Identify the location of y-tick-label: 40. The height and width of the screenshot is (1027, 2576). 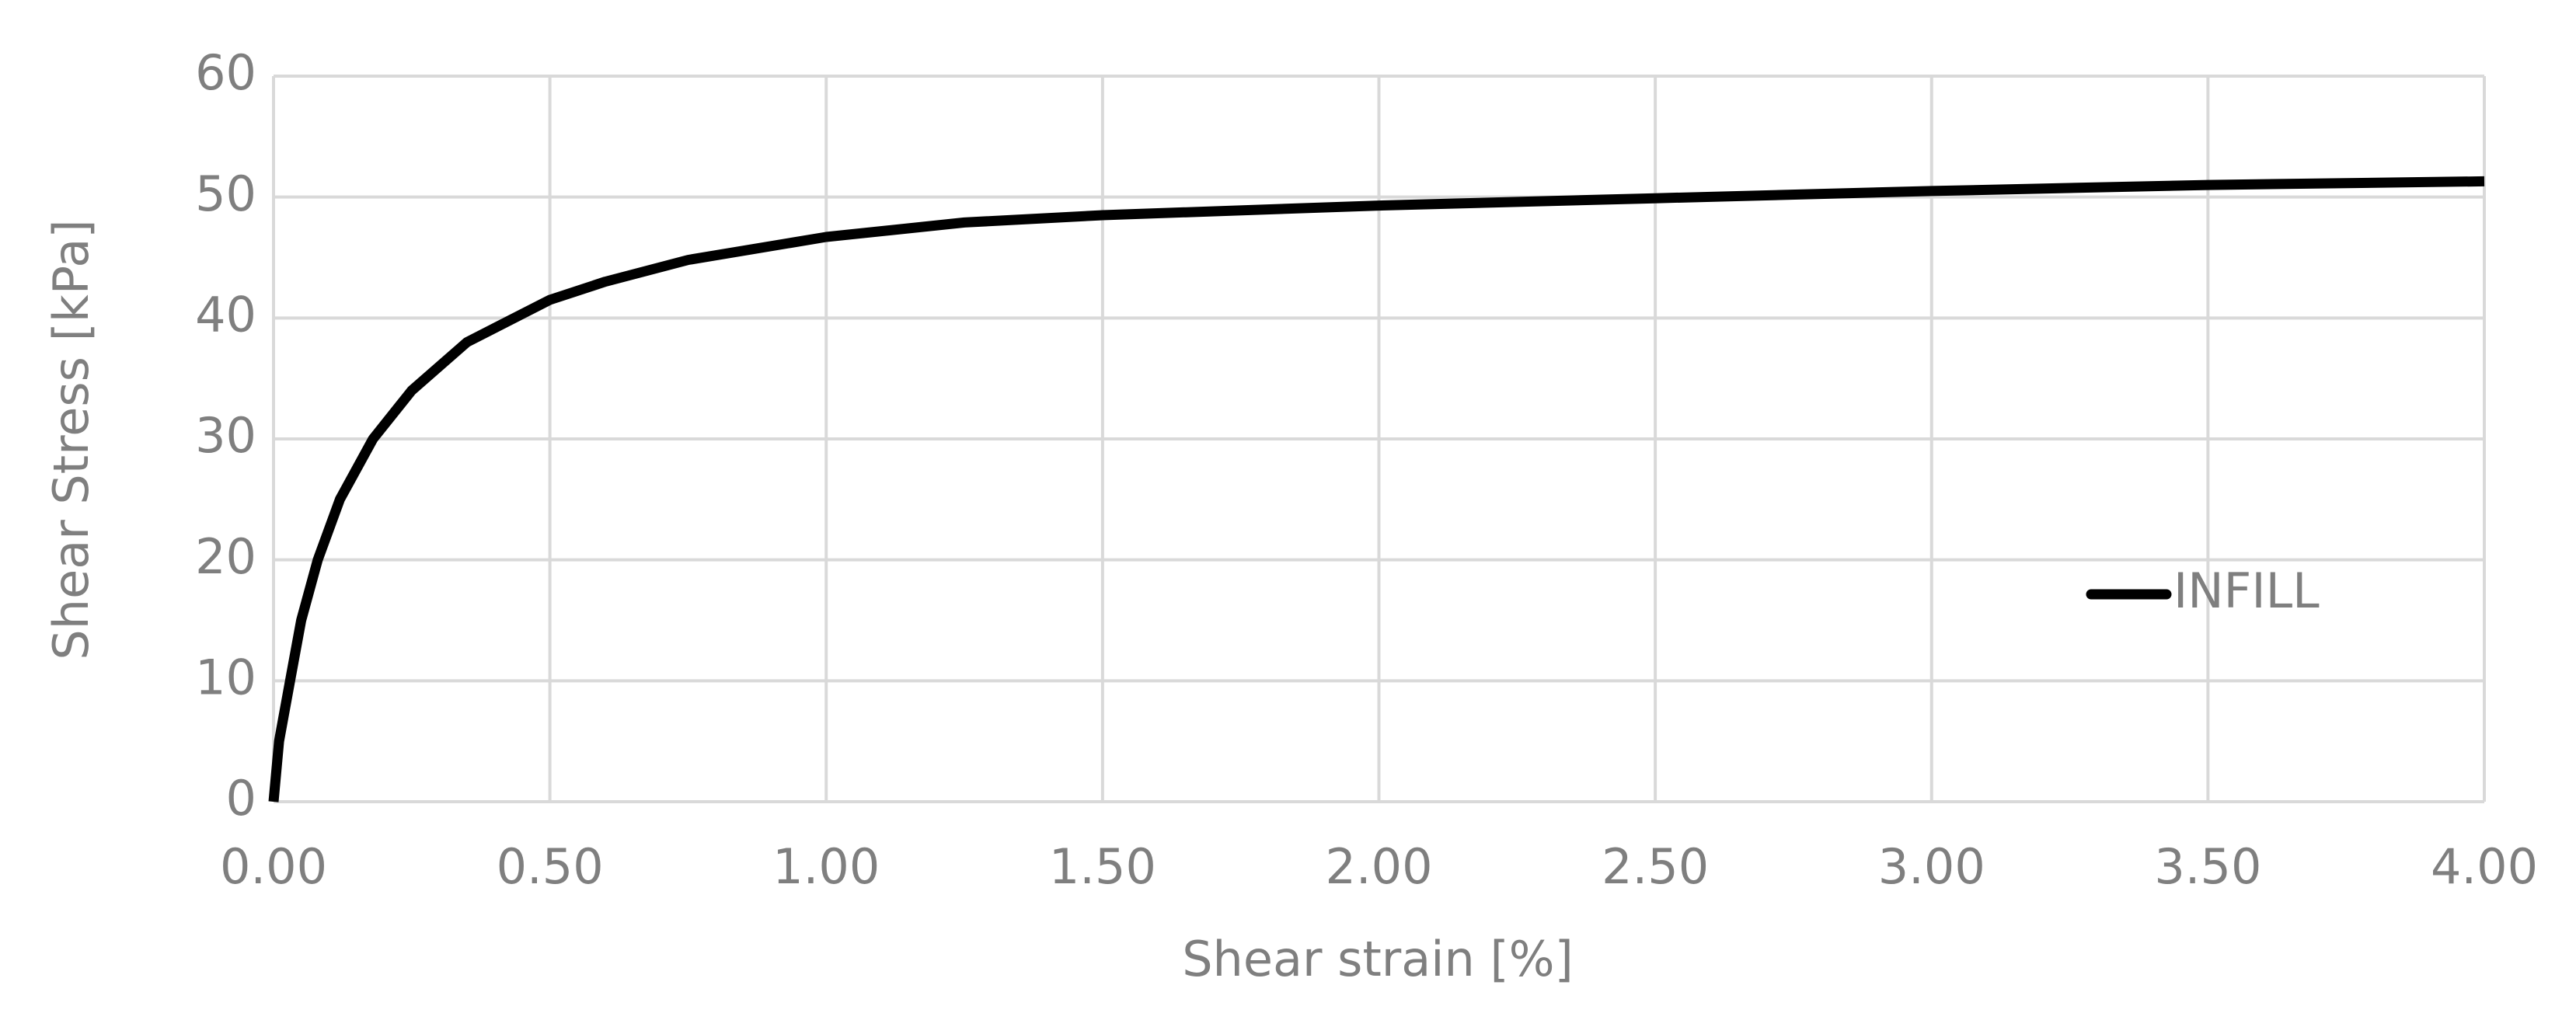
(225, 315).